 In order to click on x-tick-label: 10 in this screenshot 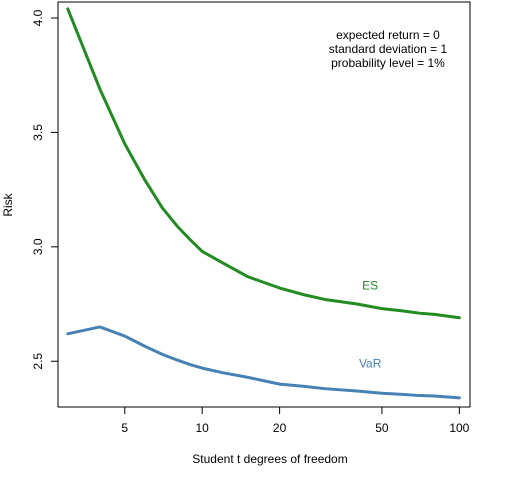, I will do `click(203, 428)`.